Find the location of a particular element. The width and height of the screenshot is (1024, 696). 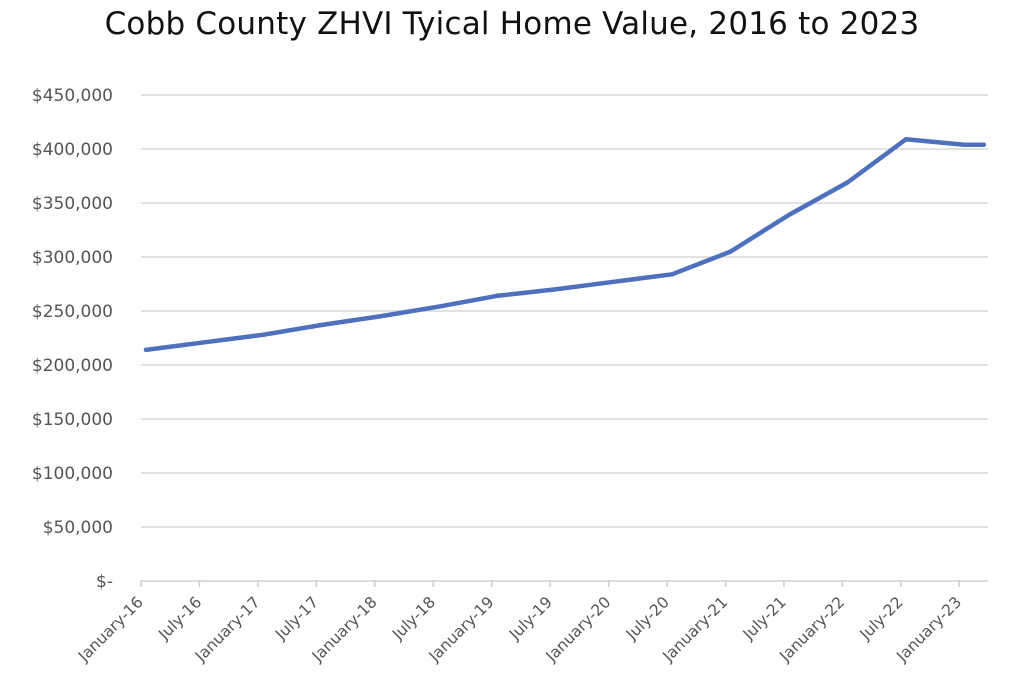

y-tick-label: $350,000 is located at coordinates (72, 204).